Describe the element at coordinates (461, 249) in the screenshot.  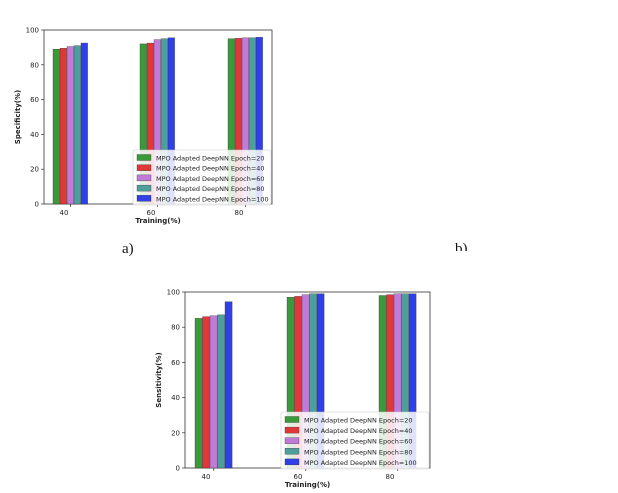
I see `panel-label-b: b)` at that location.